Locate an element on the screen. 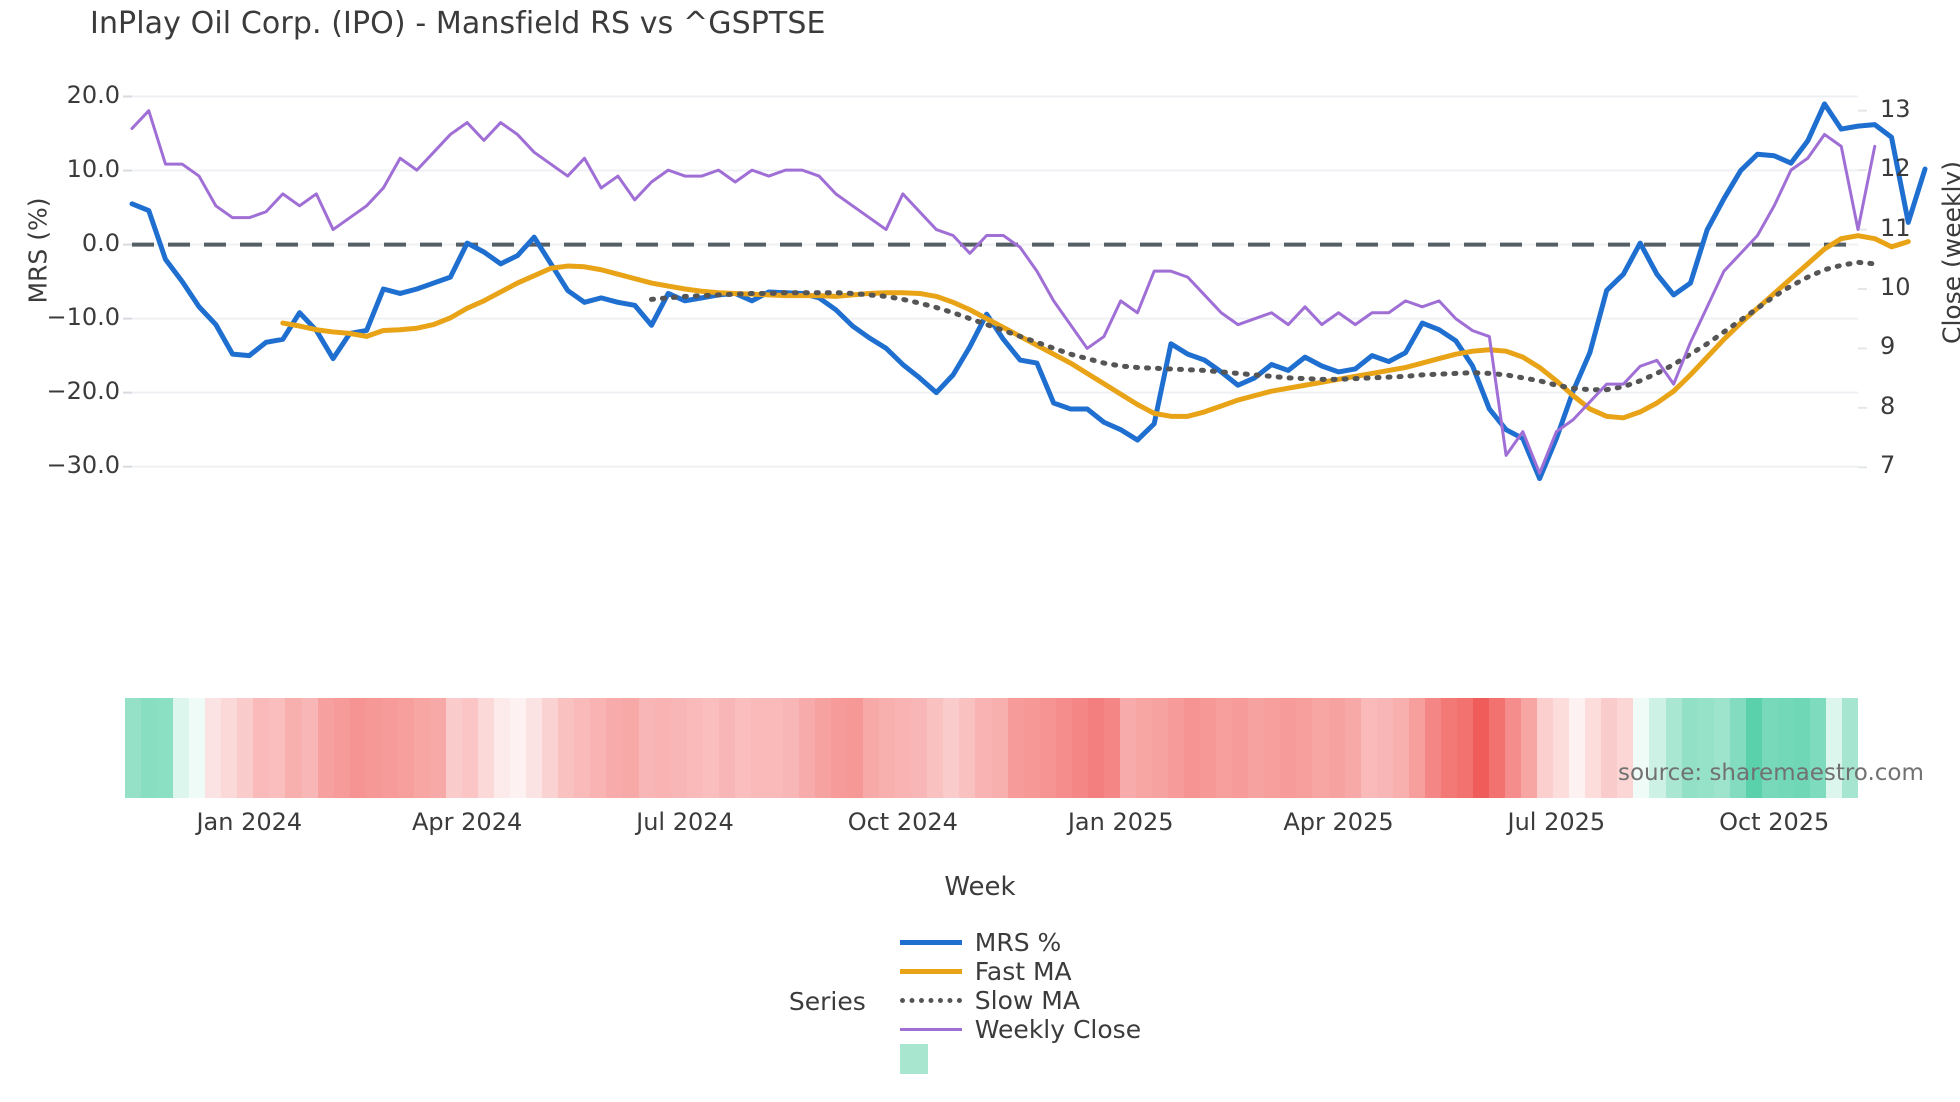 This screenshot has height=1102, width=1960. y-axis-right-tick: 9 is located at coordinates (1888, 346).